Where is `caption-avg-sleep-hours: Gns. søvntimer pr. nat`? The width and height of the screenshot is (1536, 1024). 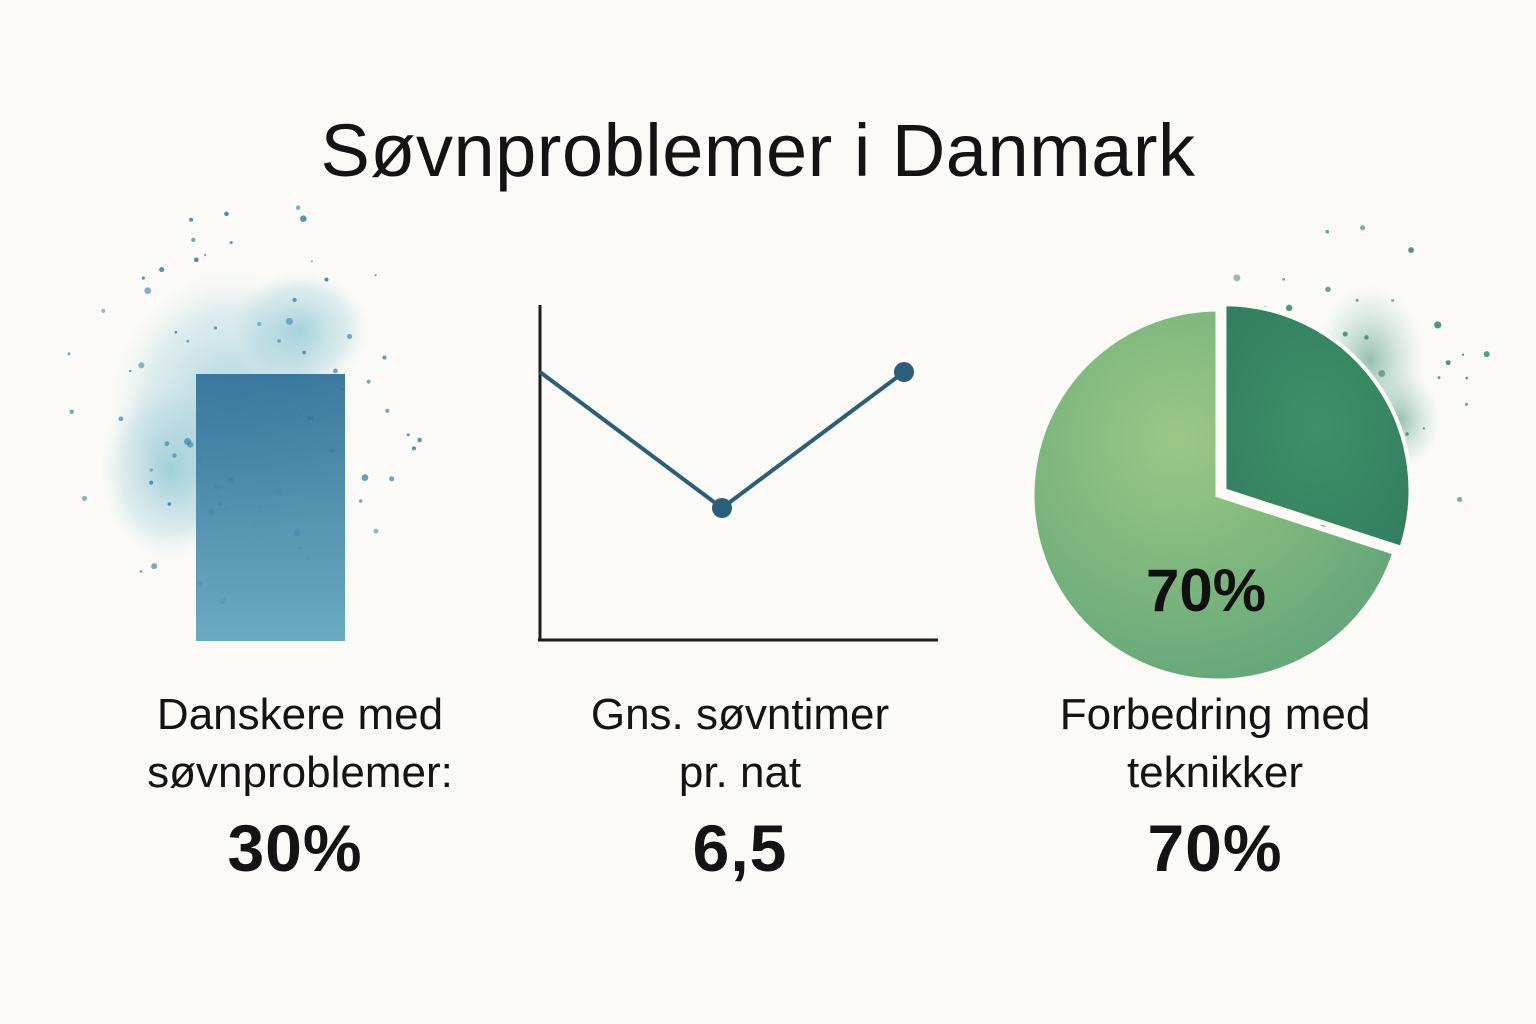 caption-avg-sleep-hours: Gns. søvntimer pr. nat is located at coordinates (740, 744).